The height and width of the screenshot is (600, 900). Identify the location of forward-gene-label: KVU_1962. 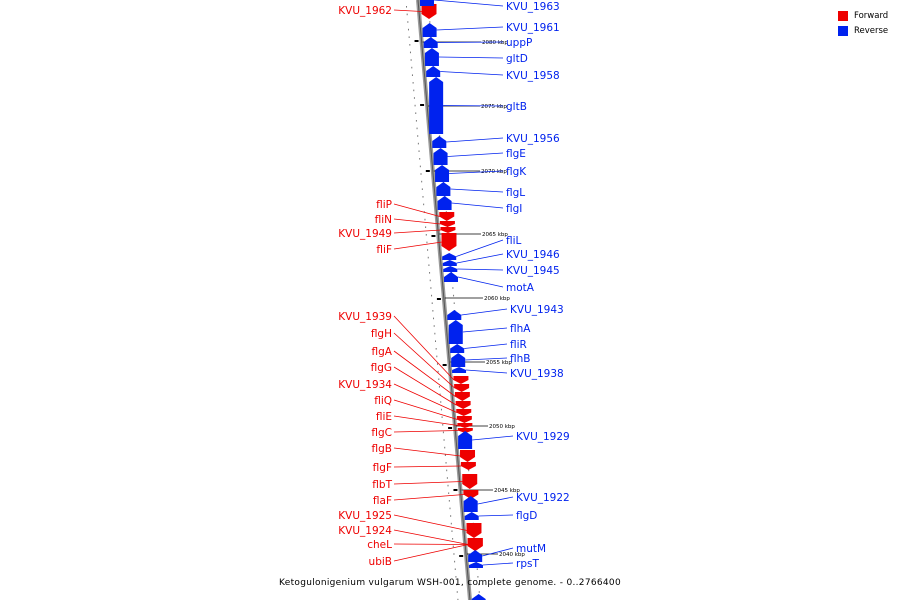
(365, 11).